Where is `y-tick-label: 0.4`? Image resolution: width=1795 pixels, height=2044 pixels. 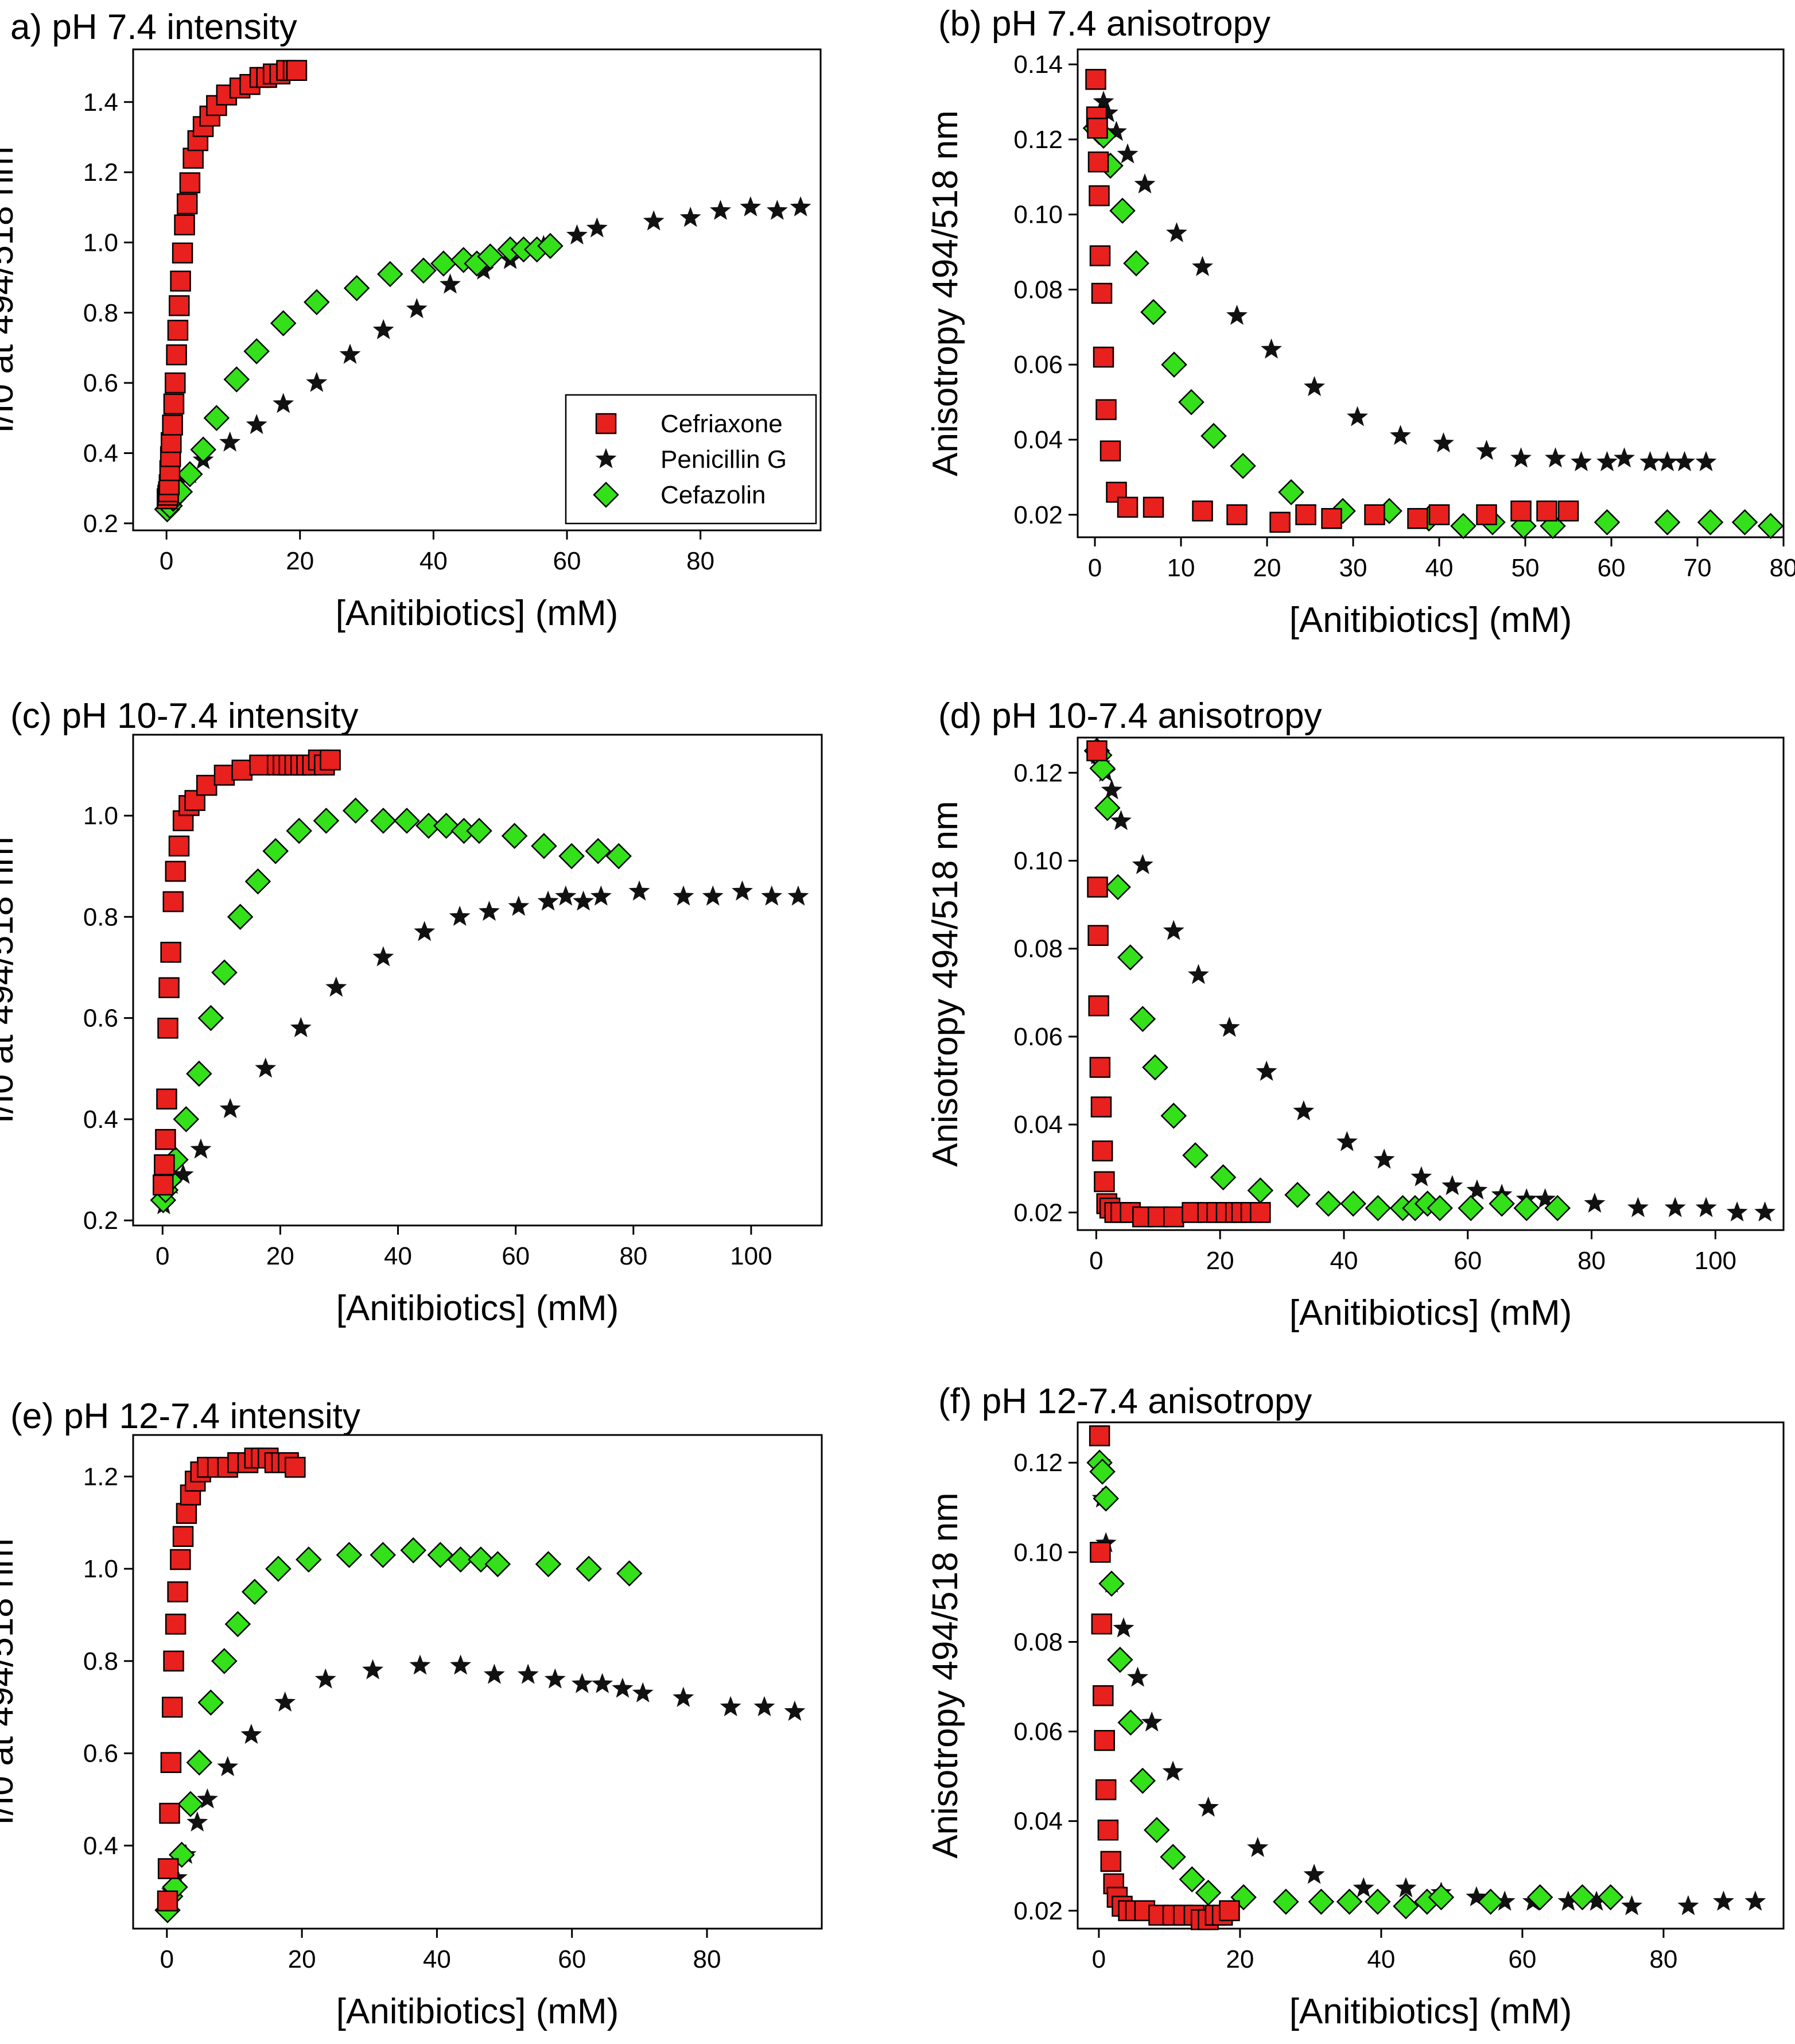 y-tick-label: 0.4 is located at coordinates (101, 1846).